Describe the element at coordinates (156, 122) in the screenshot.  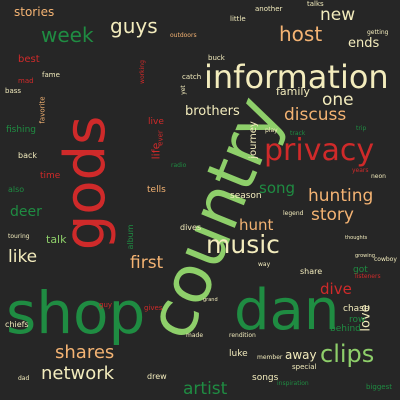
I see `word-live: live` at that location.